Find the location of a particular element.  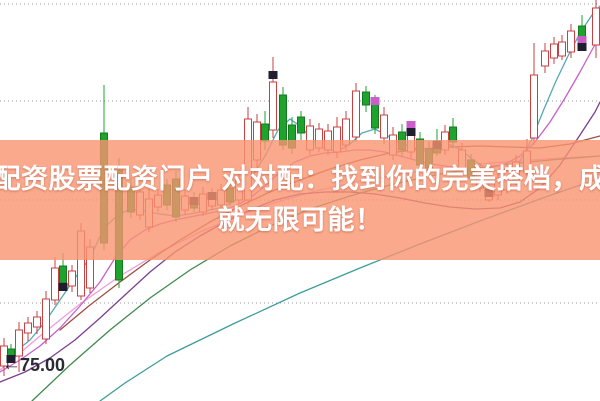

price-value: 75.00 is located at coordinates (43, 364).